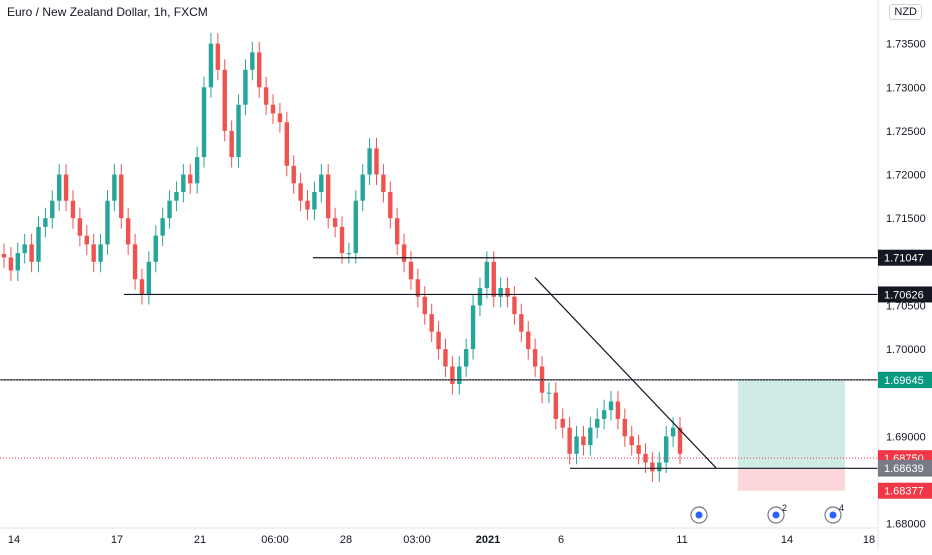  What do you see at coordinates (200, 540) in the screenshot?
I see `x-tick-label: 21` at bounding box center [200, 540].